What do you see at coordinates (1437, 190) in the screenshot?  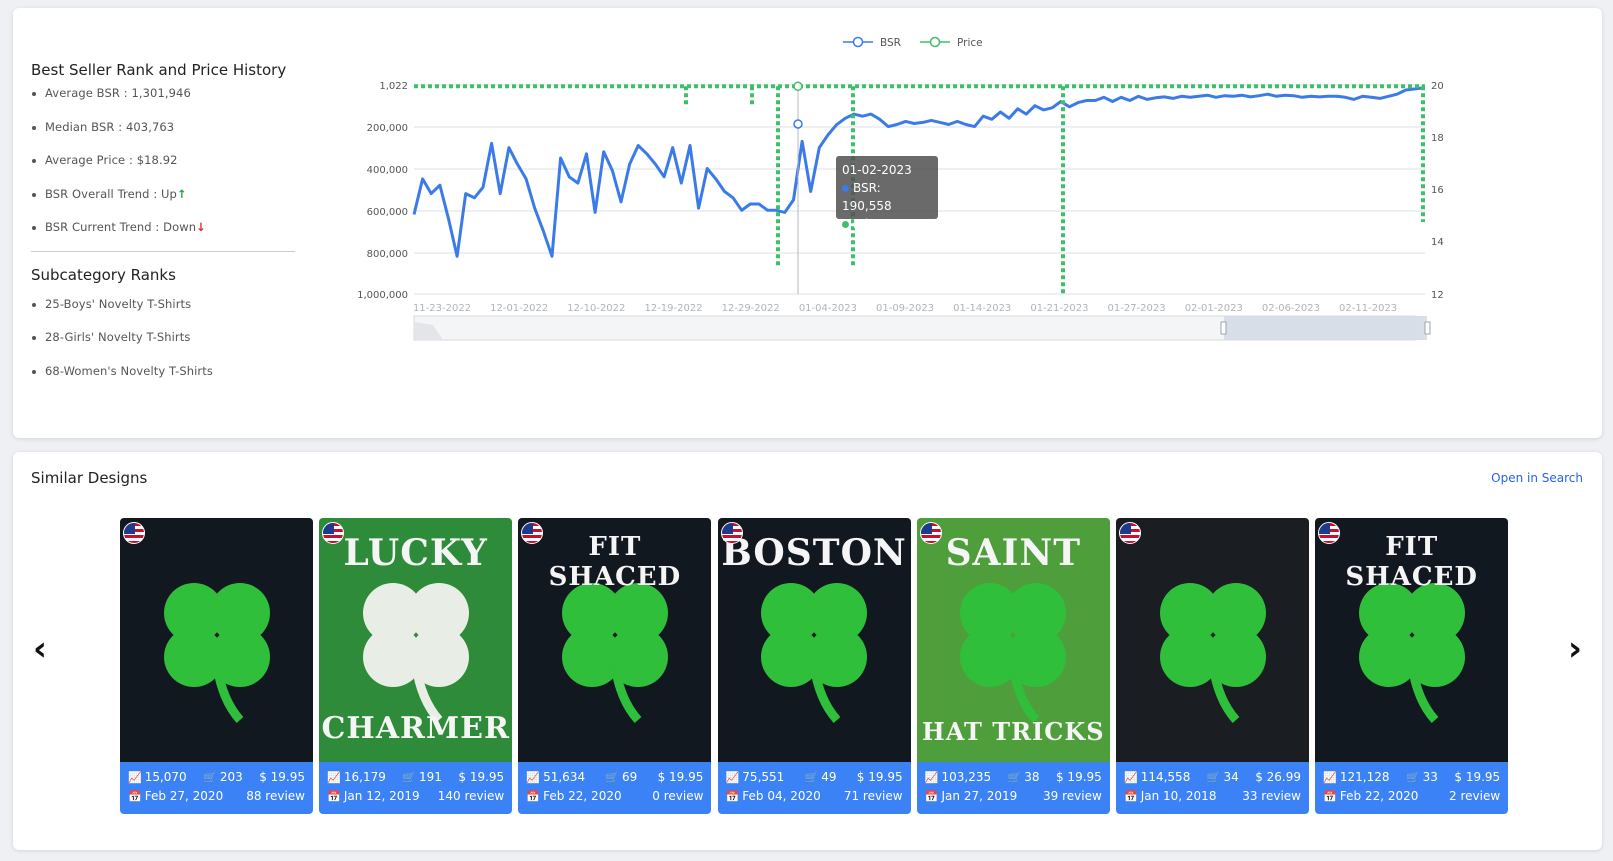 I see `y-right-tick-label: 16` at bounding box center [1437, 190].